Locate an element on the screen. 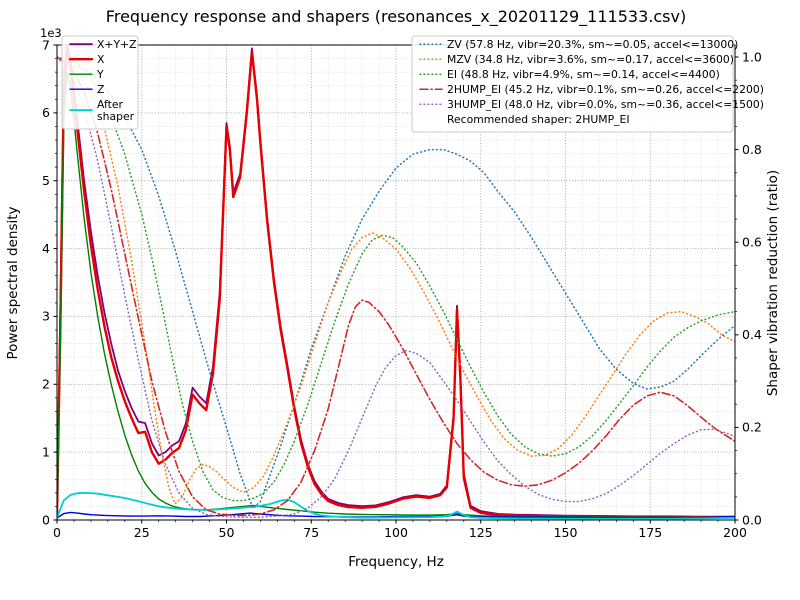  legend-entry-label: After is located at coordinates (110, 104).